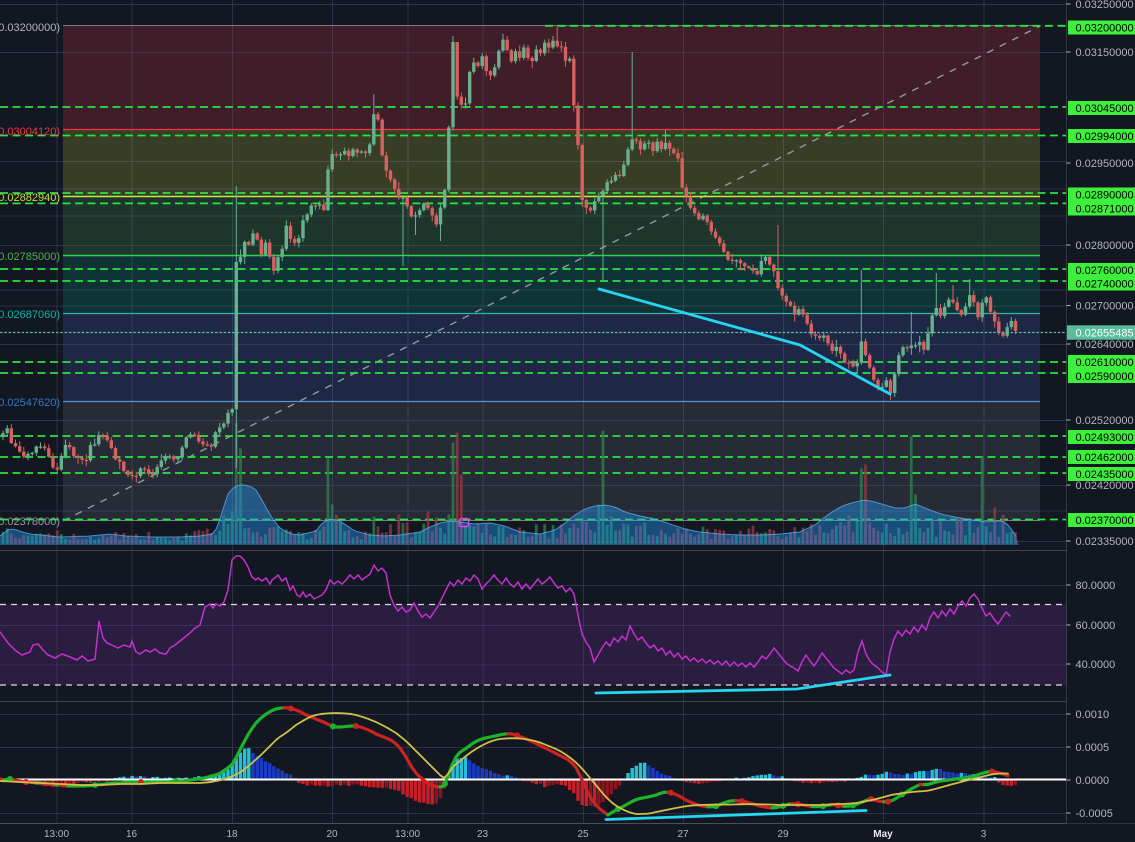 The image size is (1135, 842). Describe the element at coordinates (1105, 363) in the screenshot. I see `svg-text: 0.02610000` at that location.